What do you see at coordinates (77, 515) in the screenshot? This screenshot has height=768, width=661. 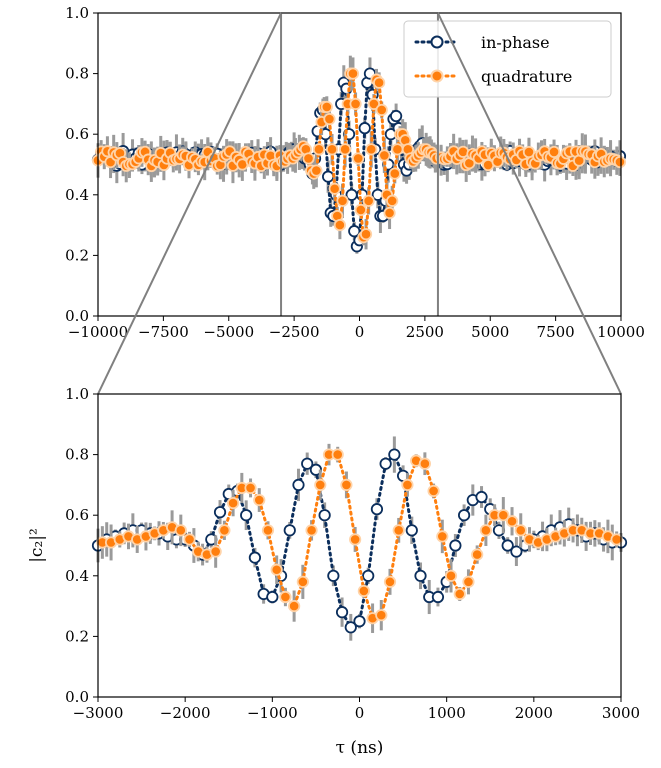 I see `bottom-y-tick-label: 0.6` at bounding box center [77, 515].